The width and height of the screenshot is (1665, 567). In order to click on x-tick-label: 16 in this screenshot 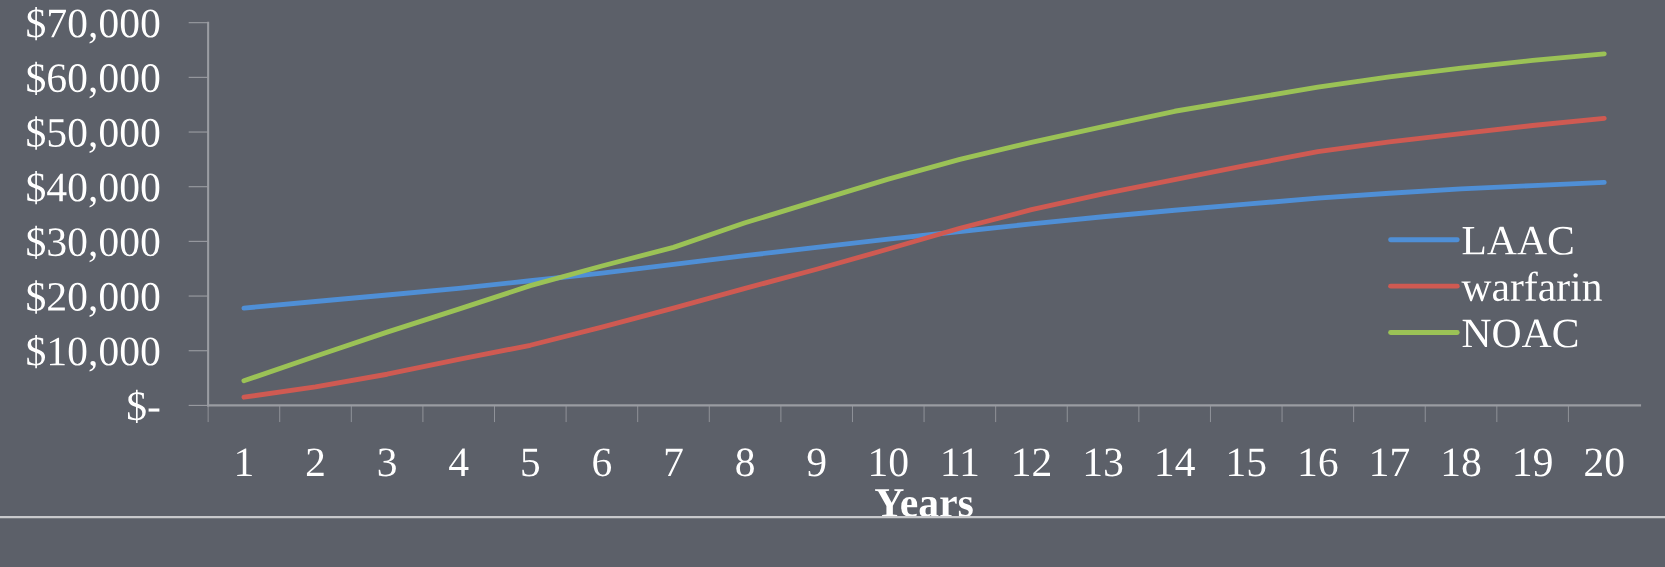, I will do `click(1319, 462)`.